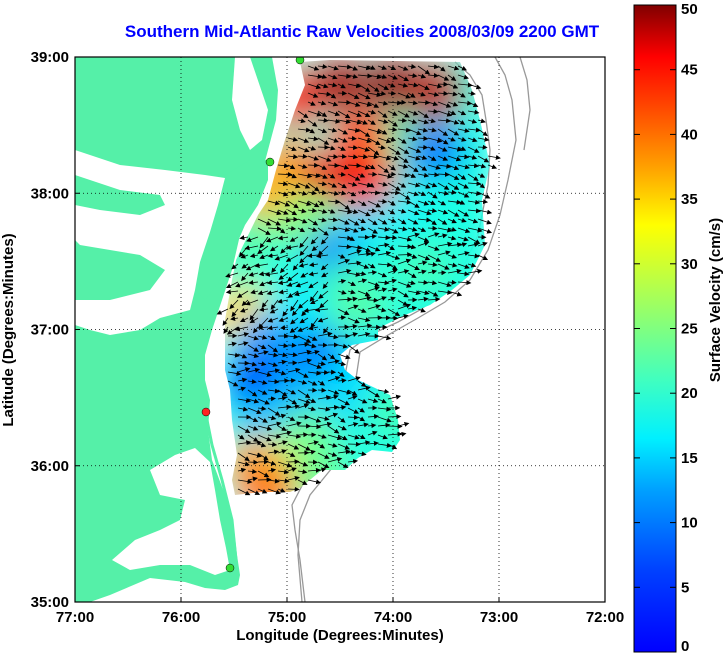 This screenshot has width=724, height=659. Describe the element at coordinates (50, 602) in the screenshot. I see `y-tick-label: 35:00` at that location.